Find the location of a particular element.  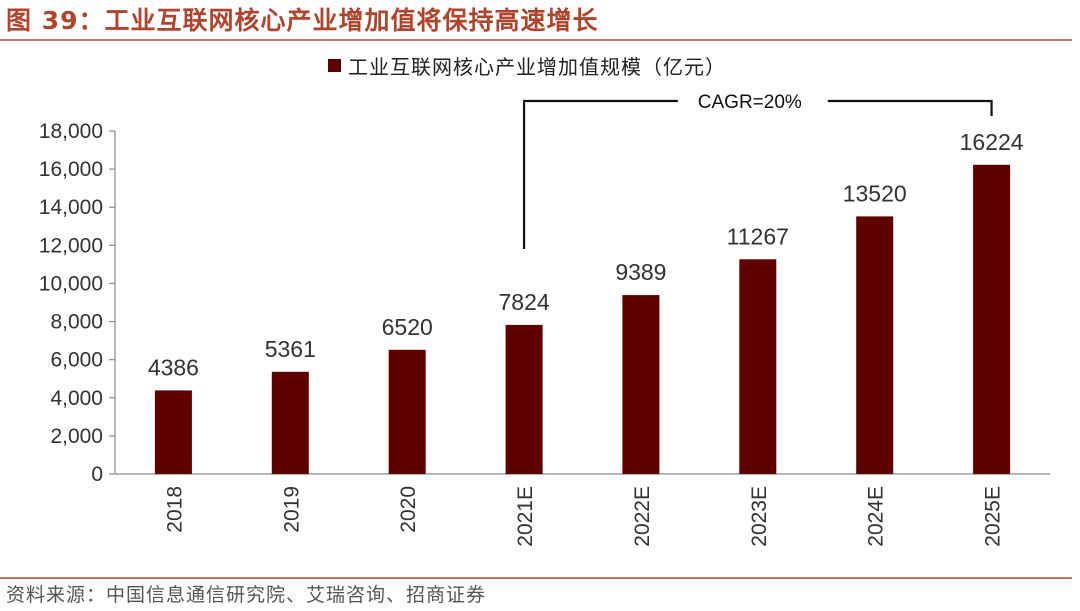

x-tick-label: 2025E is located at coordinates (993, 516).